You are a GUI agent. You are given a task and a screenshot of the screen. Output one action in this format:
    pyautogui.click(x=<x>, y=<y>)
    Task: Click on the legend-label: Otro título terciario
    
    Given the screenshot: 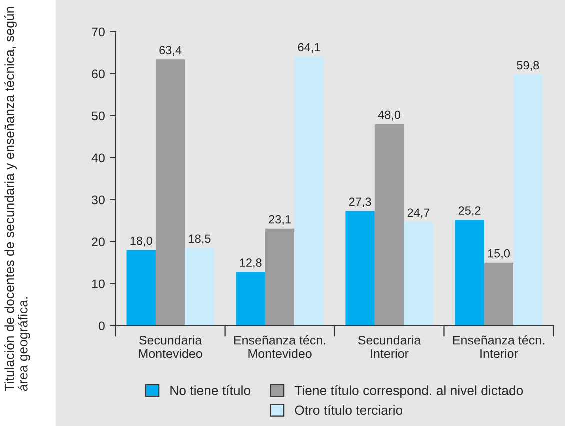 What is the action you would take?
    pyautogui.click(x=349, y=410)
    